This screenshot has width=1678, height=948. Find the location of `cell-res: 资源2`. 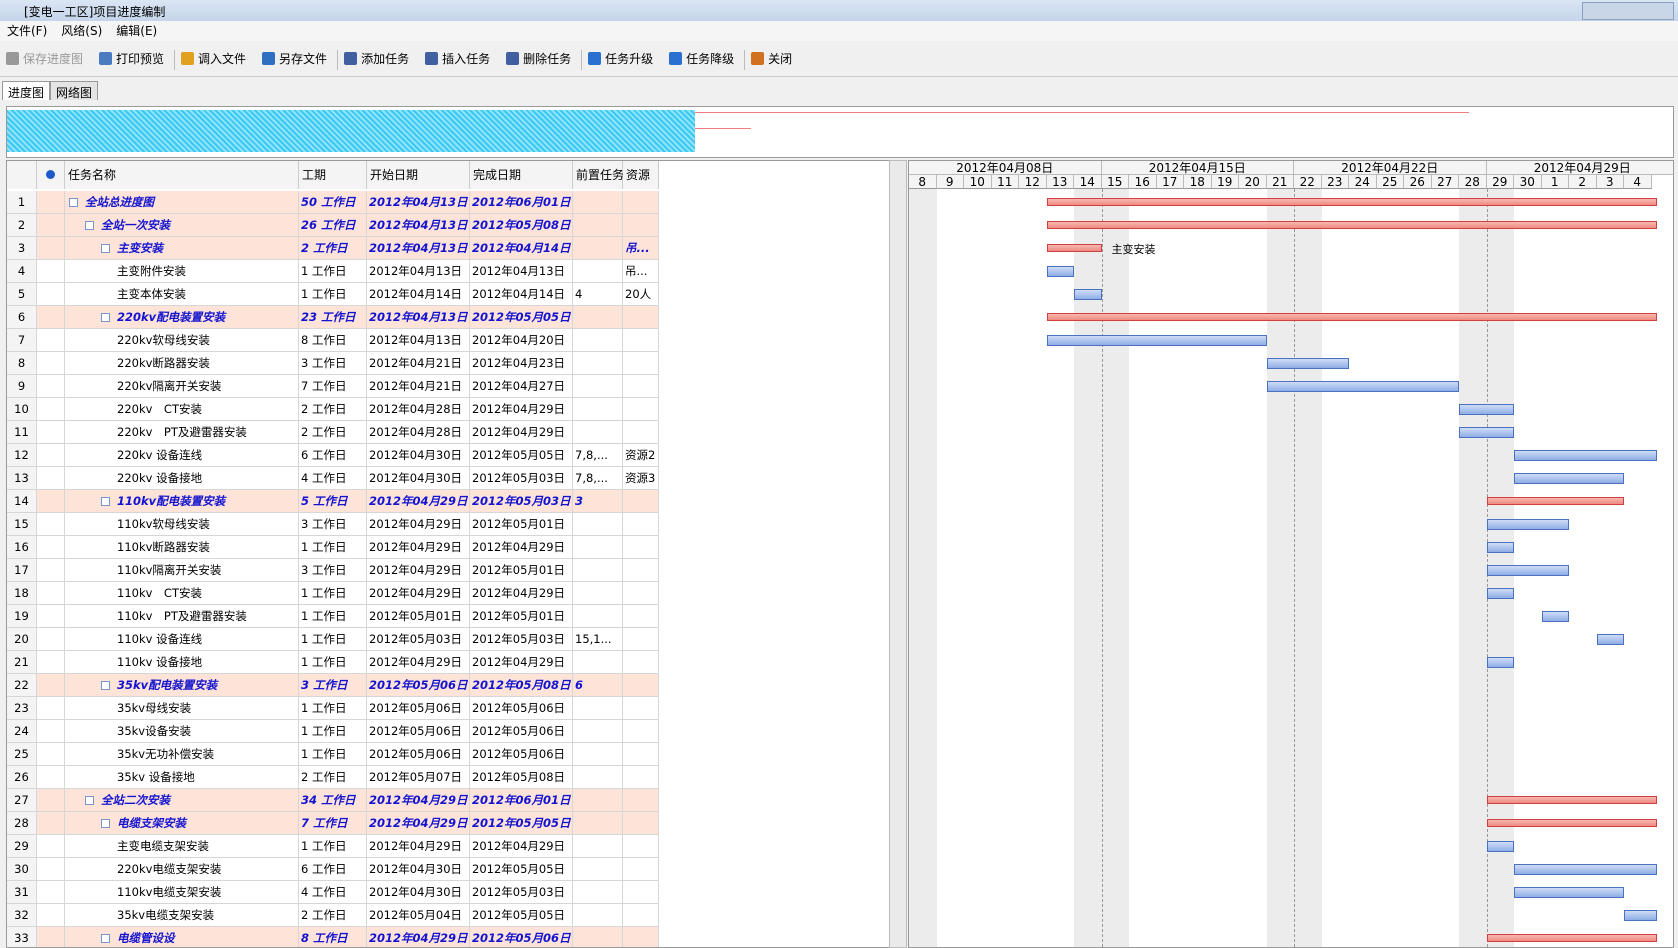

cell-res: 资源2 is located at coordinates (641, 455).